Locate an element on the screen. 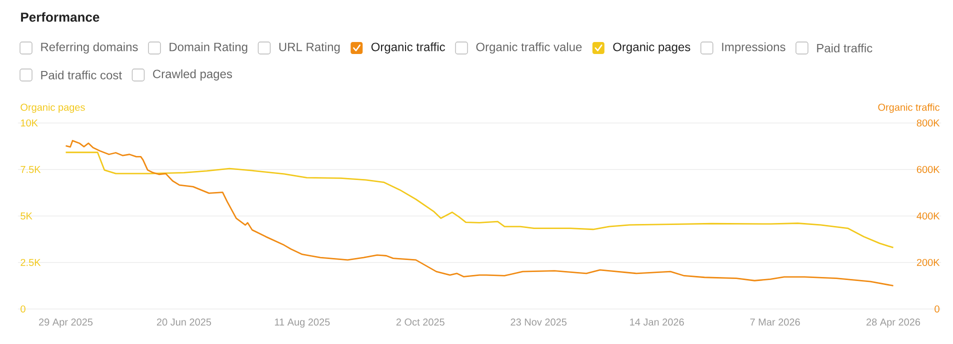 This screenshot has height=344, width=953. y2-tick-label: 200K is located at coordinates (928, 262).